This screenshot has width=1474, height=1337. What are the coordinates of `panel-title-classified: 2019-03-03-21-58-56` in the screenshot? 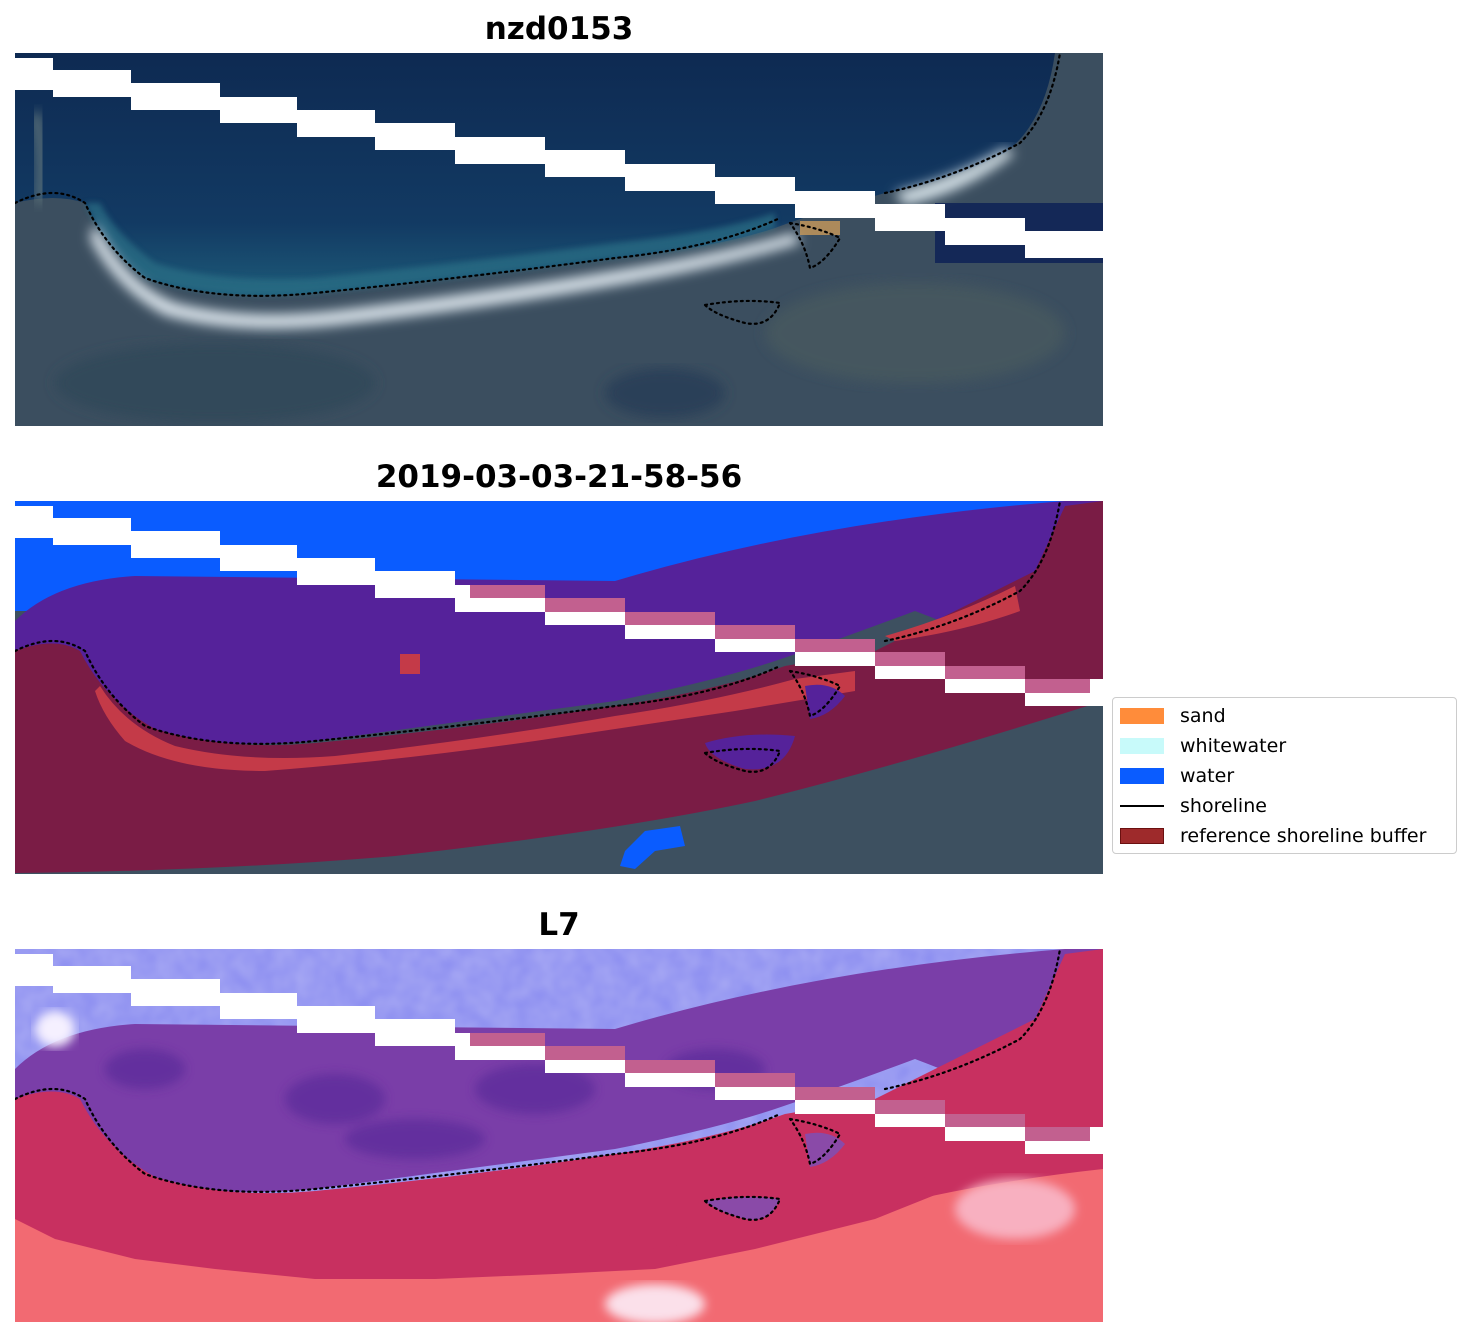 It's located at (559, 477).